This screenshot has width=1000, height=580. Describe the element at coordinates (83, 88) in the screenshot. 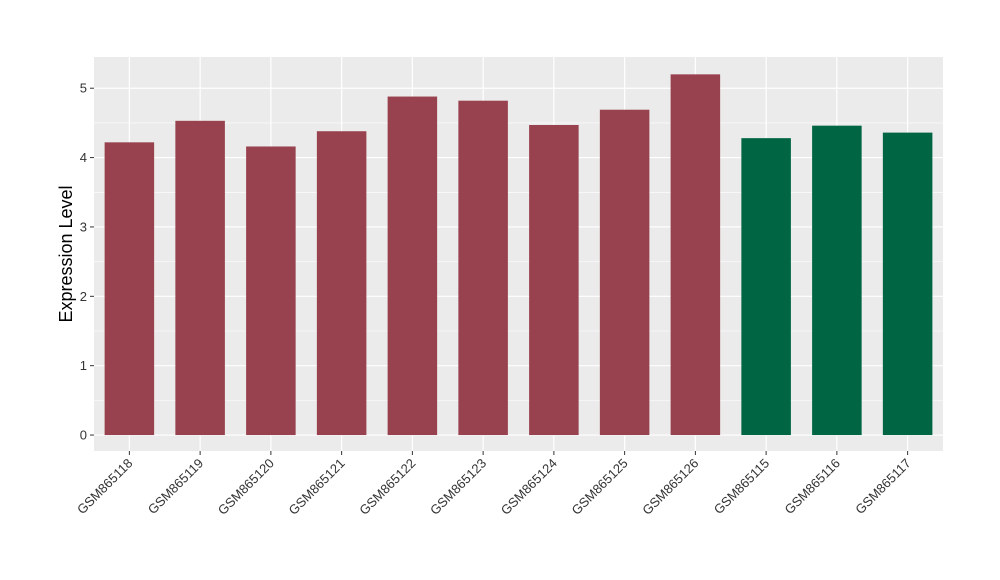

I see `y-tick-label: 5` at that location.